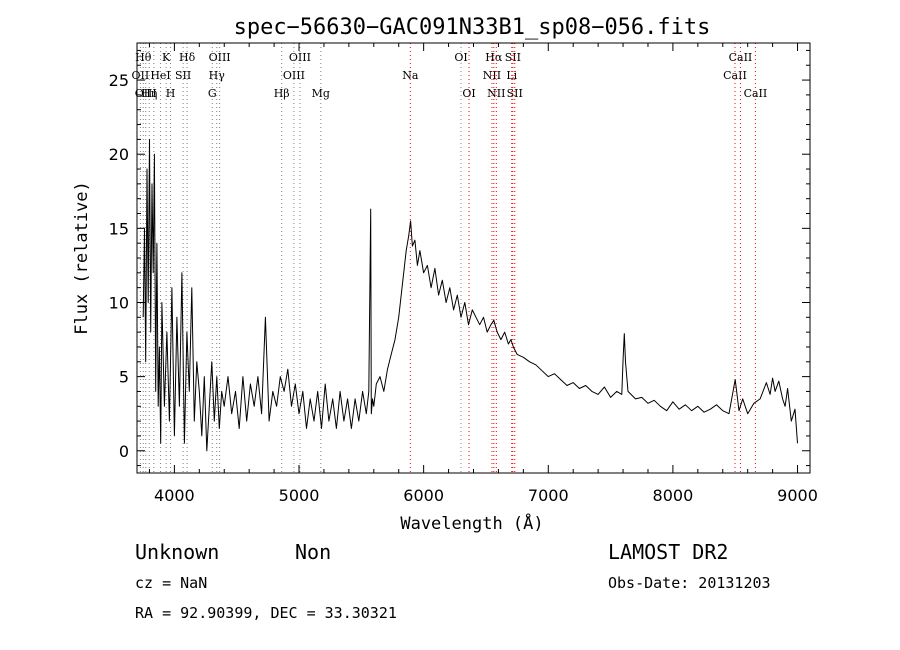 The height and width of the screenshot is (650, 900). What do you see at coordinates (160, 75) in the screenshot?
I see `line-marker-label: HeI` at bounding box center [160, 75].